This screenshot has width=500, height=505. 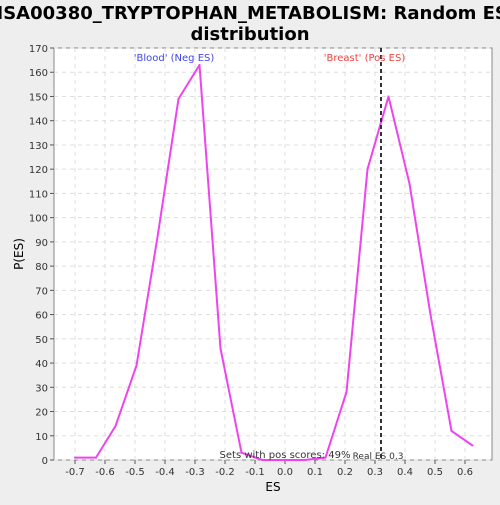 What do you see at coordinates (285, 472) in the screenshot?
I see `x-tick-label: 0.0` at bounding box center [285, 472].